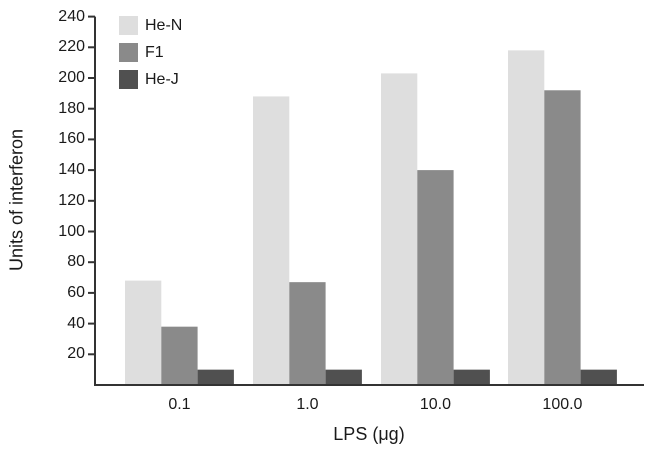  What do you see at coordinates (399, 229) in the screenshot?
I see `bar-he-n-10.0` at bounding box center [399, 229].